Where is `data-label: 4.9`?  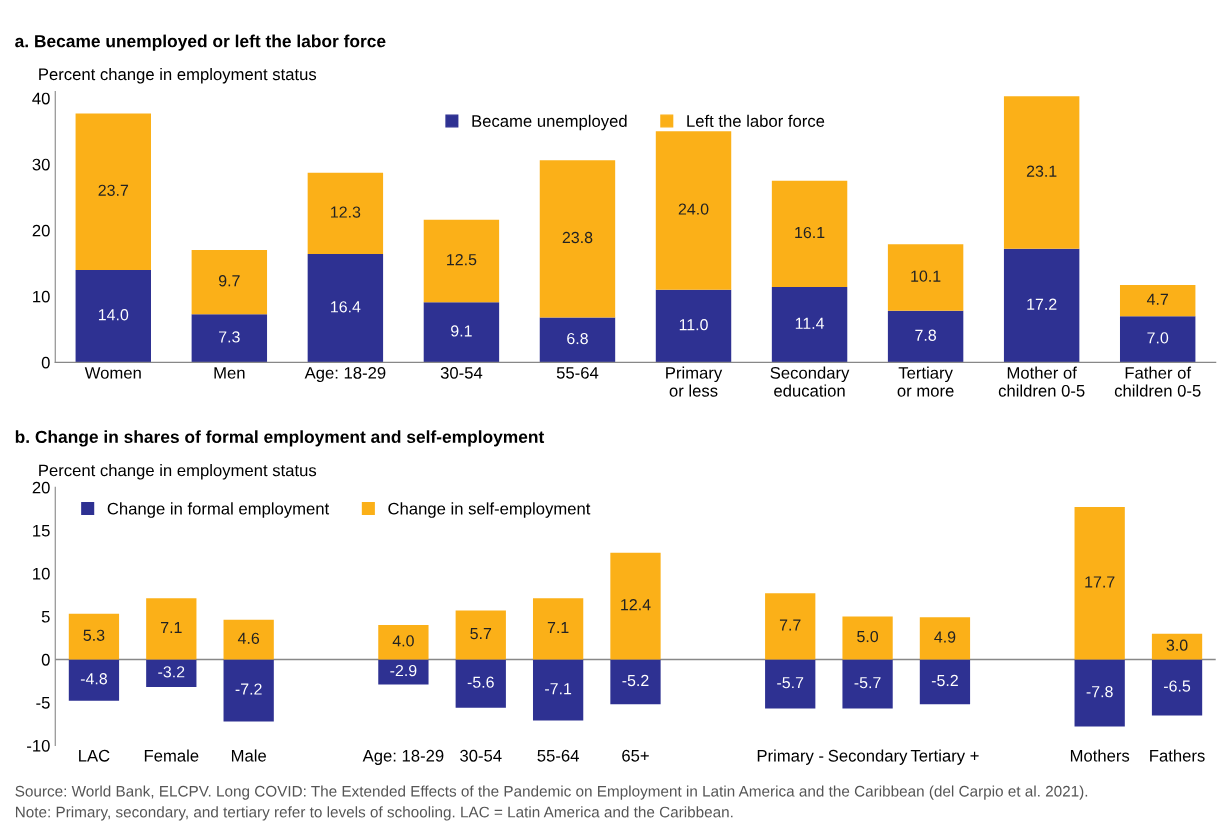
data-label: 4.9 is located at coordinates (945, 637).